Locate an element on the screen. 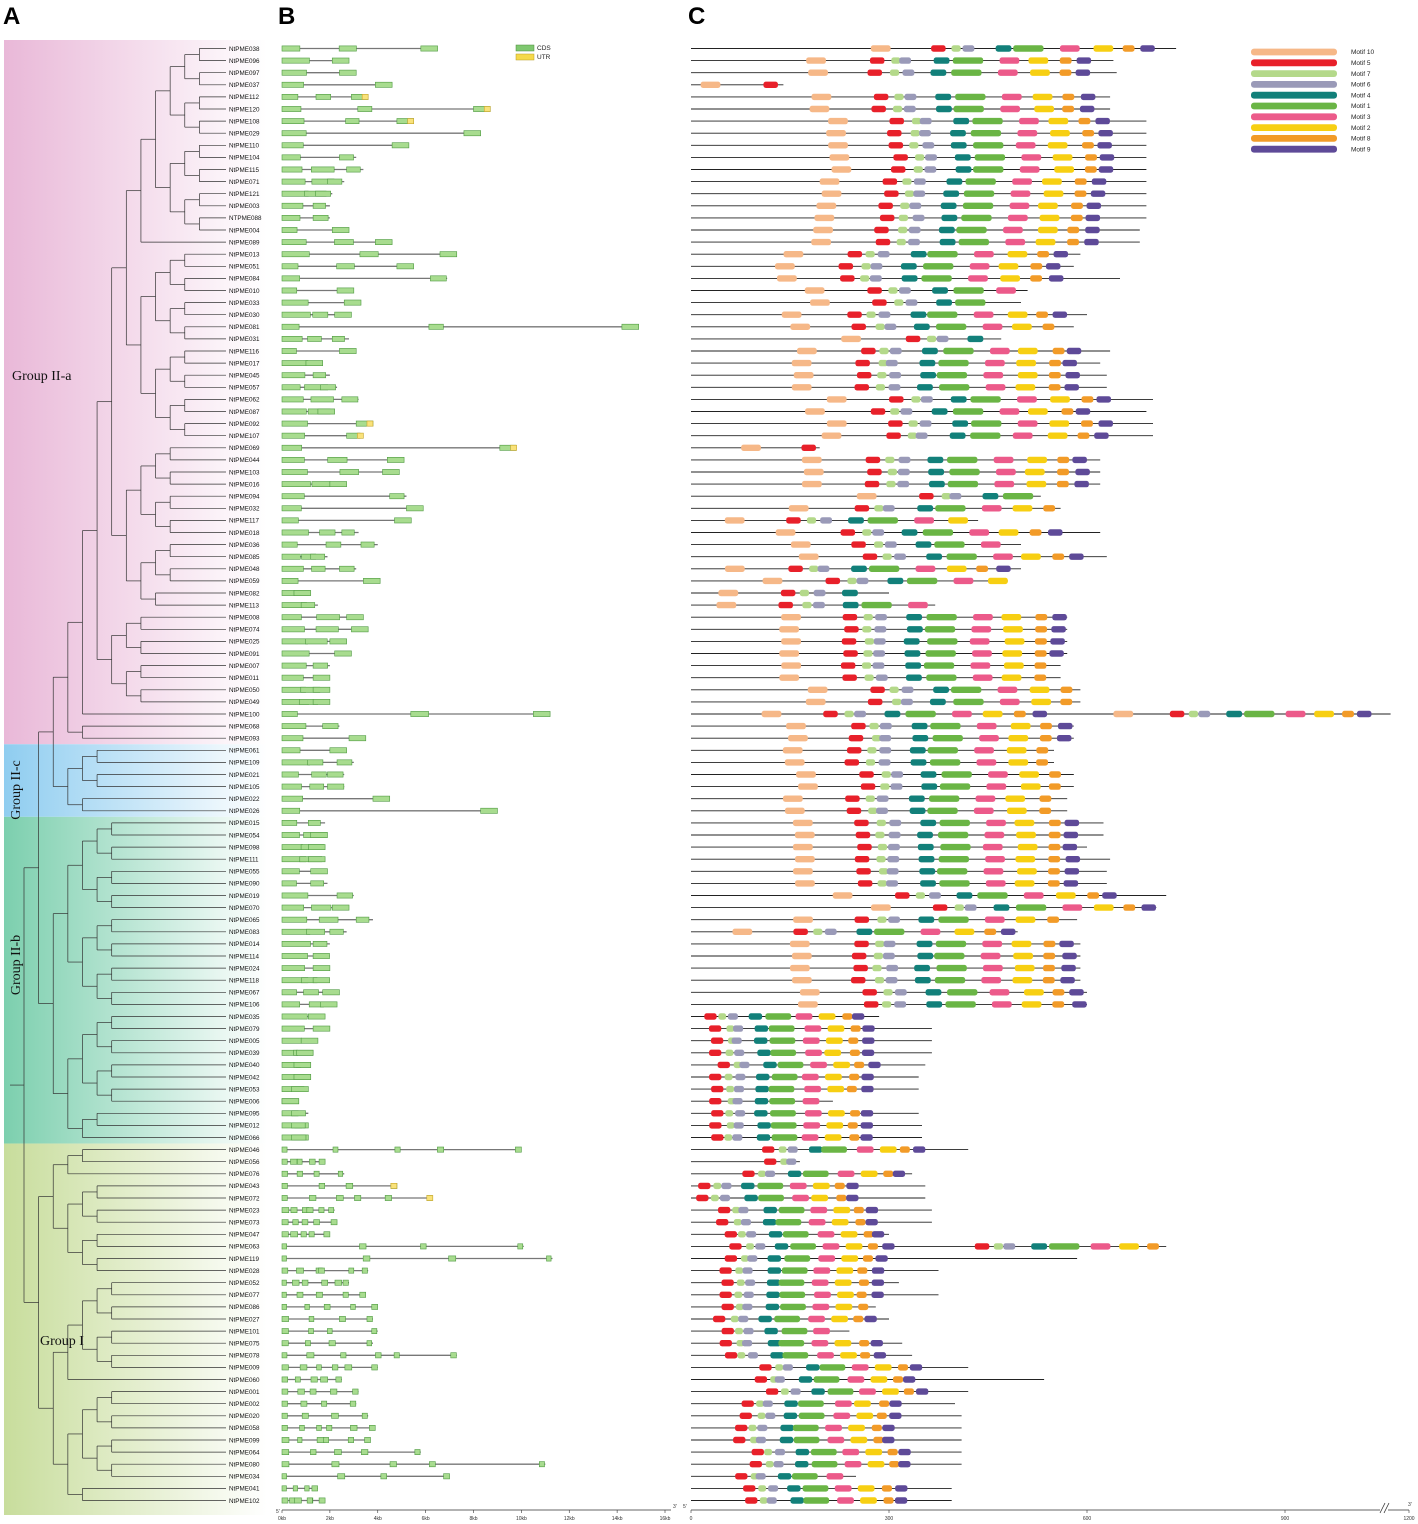 This screenshot has height=1524, width=1418. gene-name: NtPME093 is located at coordinates (244, 739).